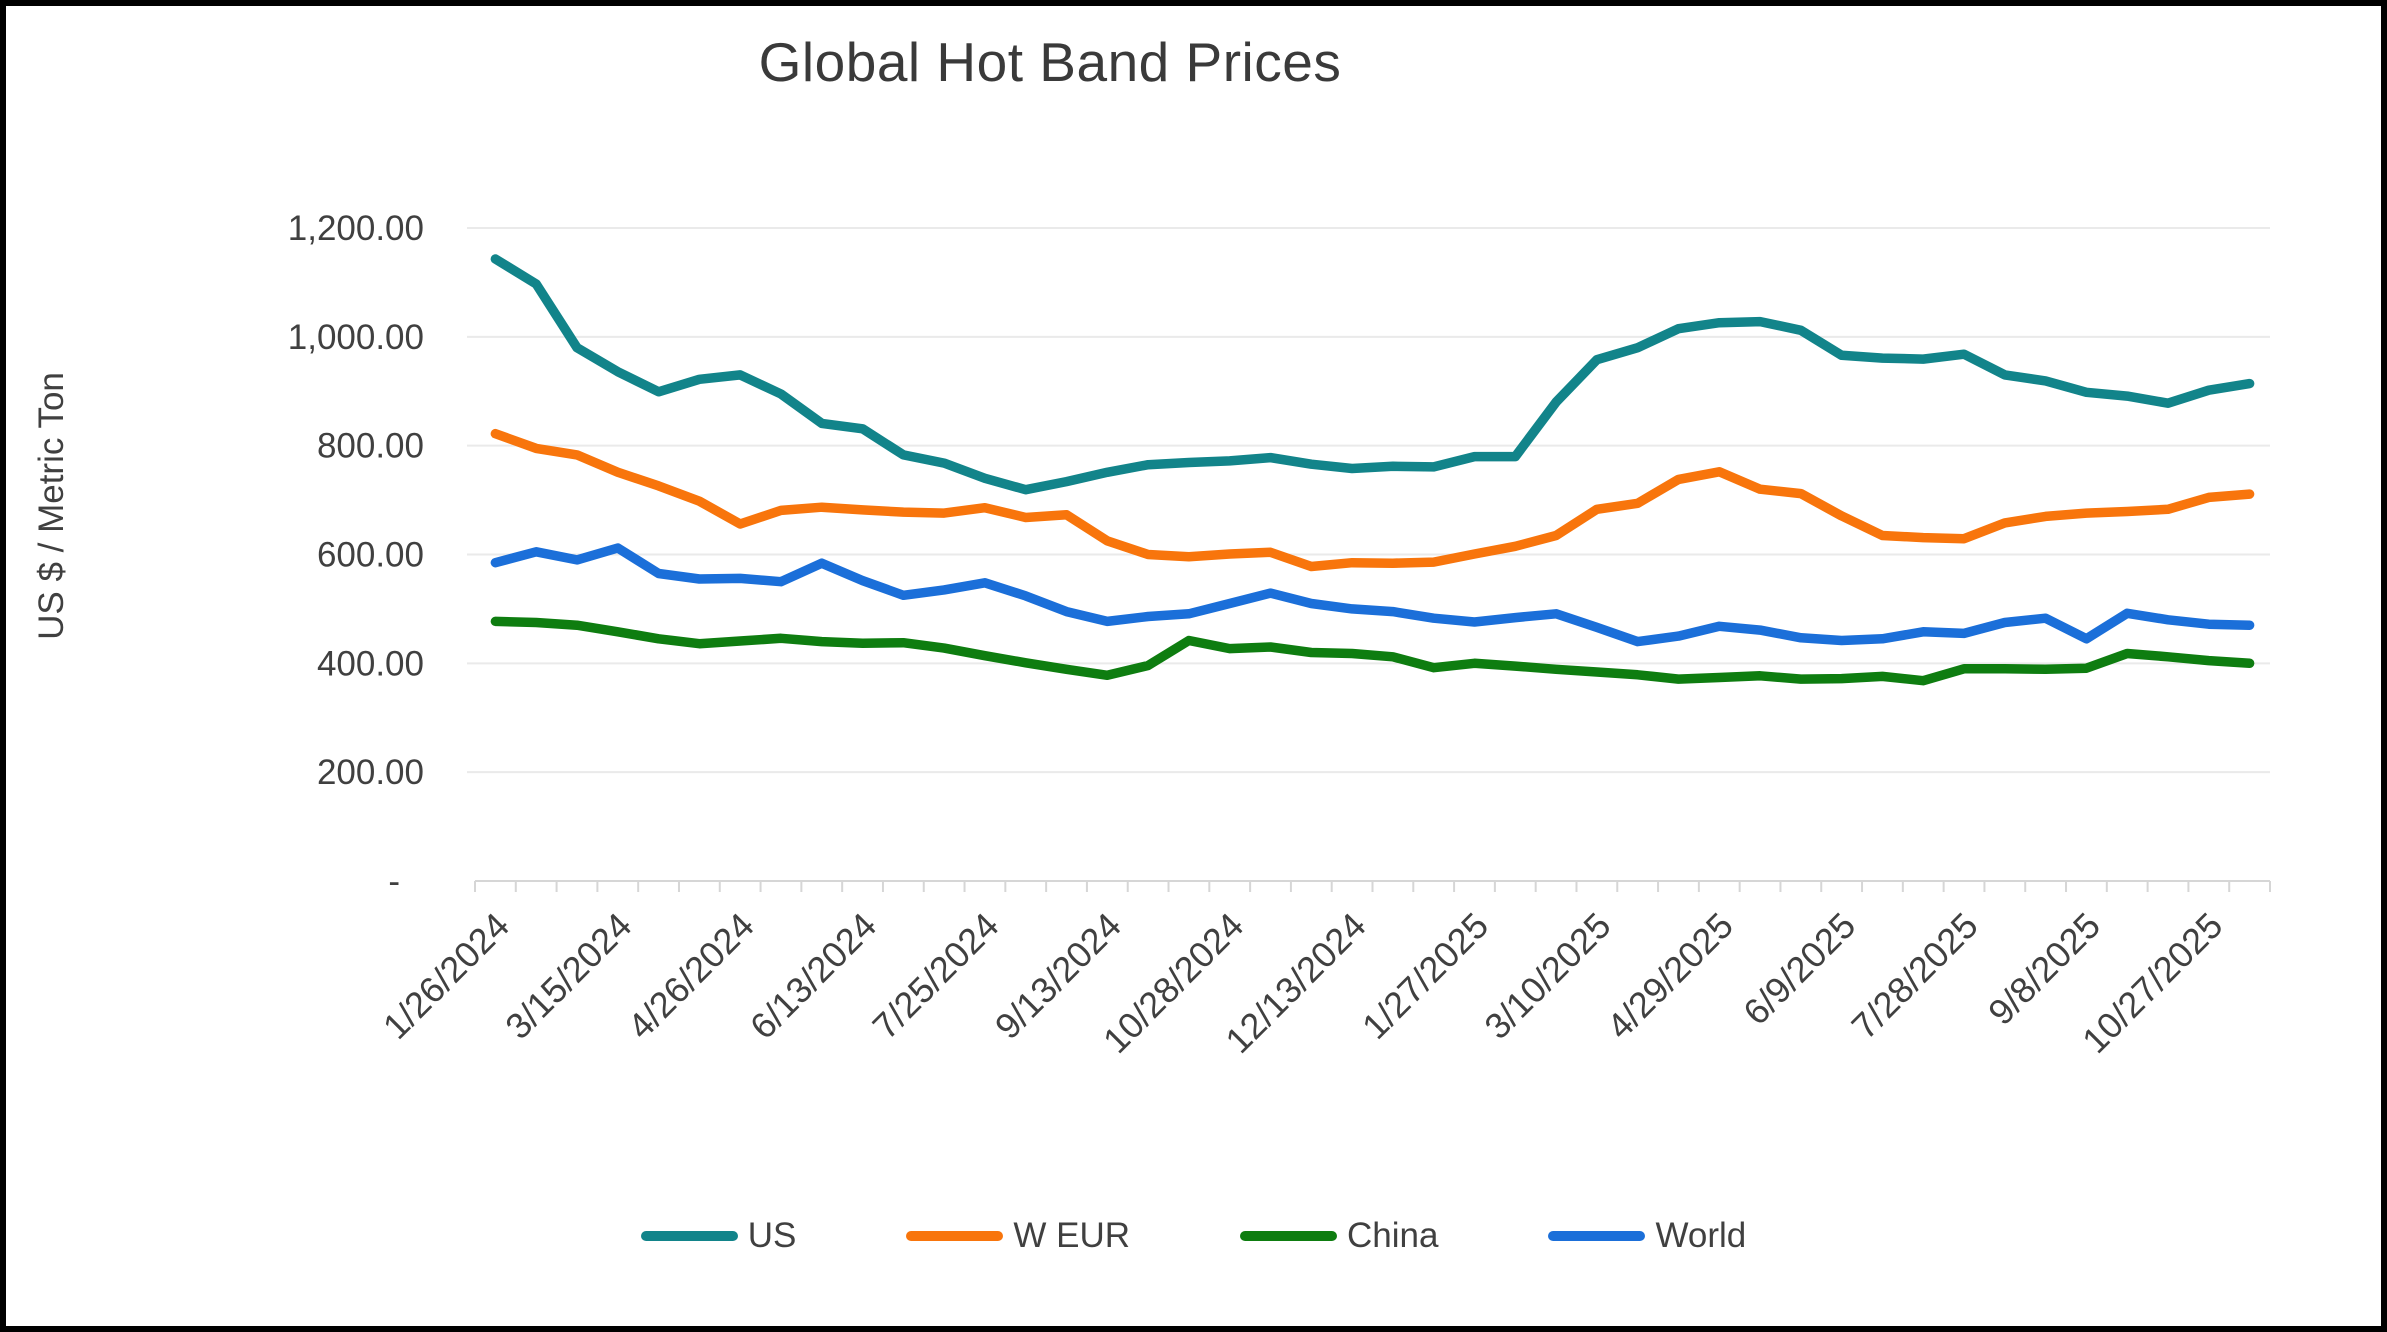 The height and width of the screenshot is (1332, 2387). I want to click on x-tick-label: 1/27/2025, so click(1425, 976).